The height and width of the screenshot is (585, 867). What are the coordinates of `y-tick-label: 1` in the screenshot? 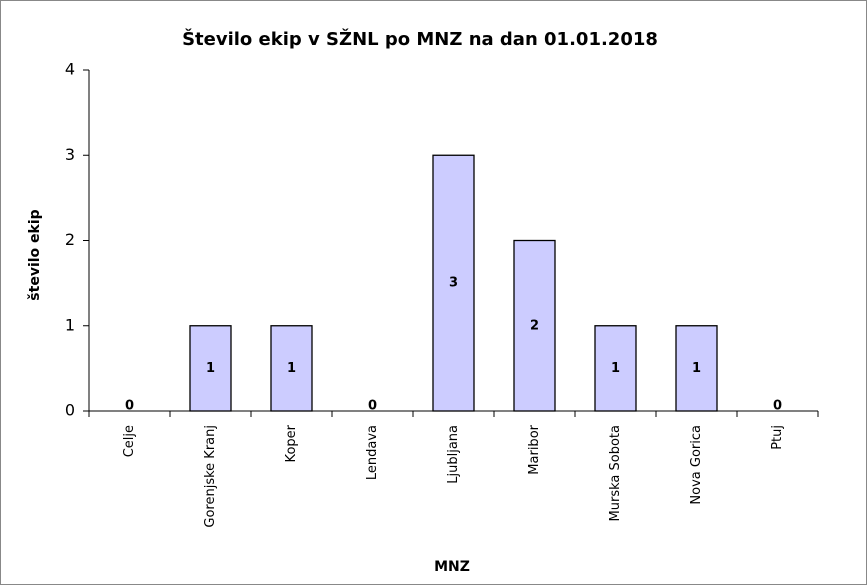 It's located at (70, 324).